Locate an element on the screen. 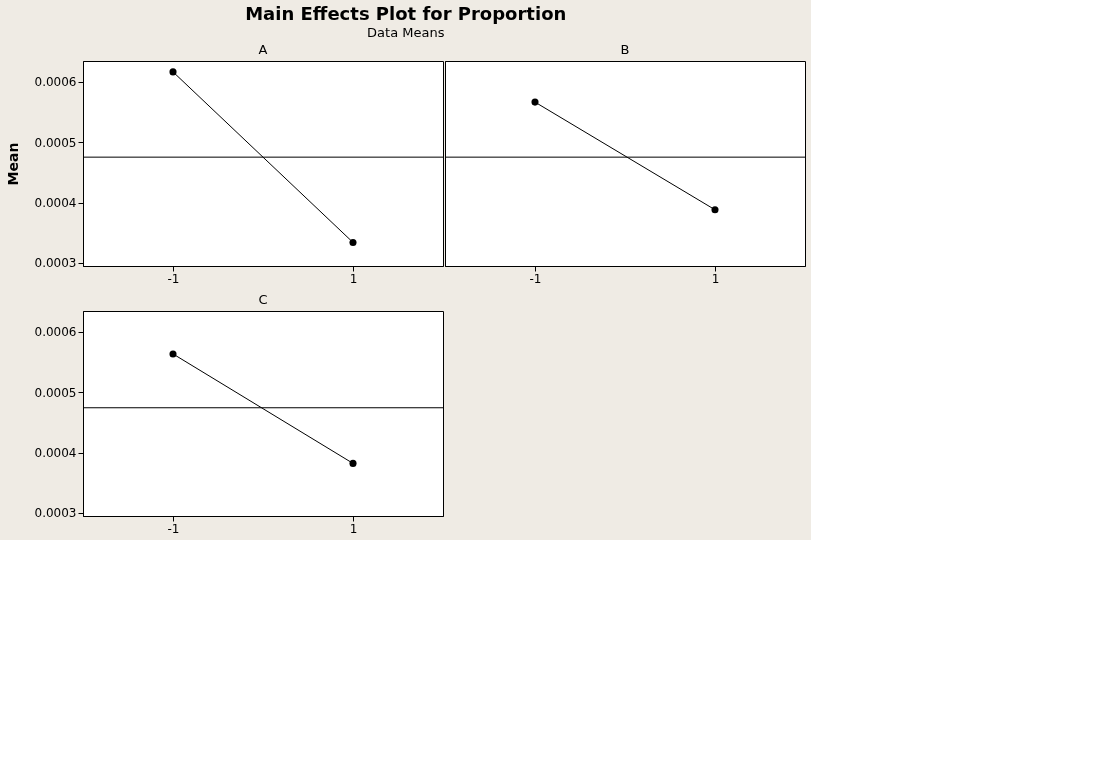  chart-title: B is located at coordinates (625, 49).